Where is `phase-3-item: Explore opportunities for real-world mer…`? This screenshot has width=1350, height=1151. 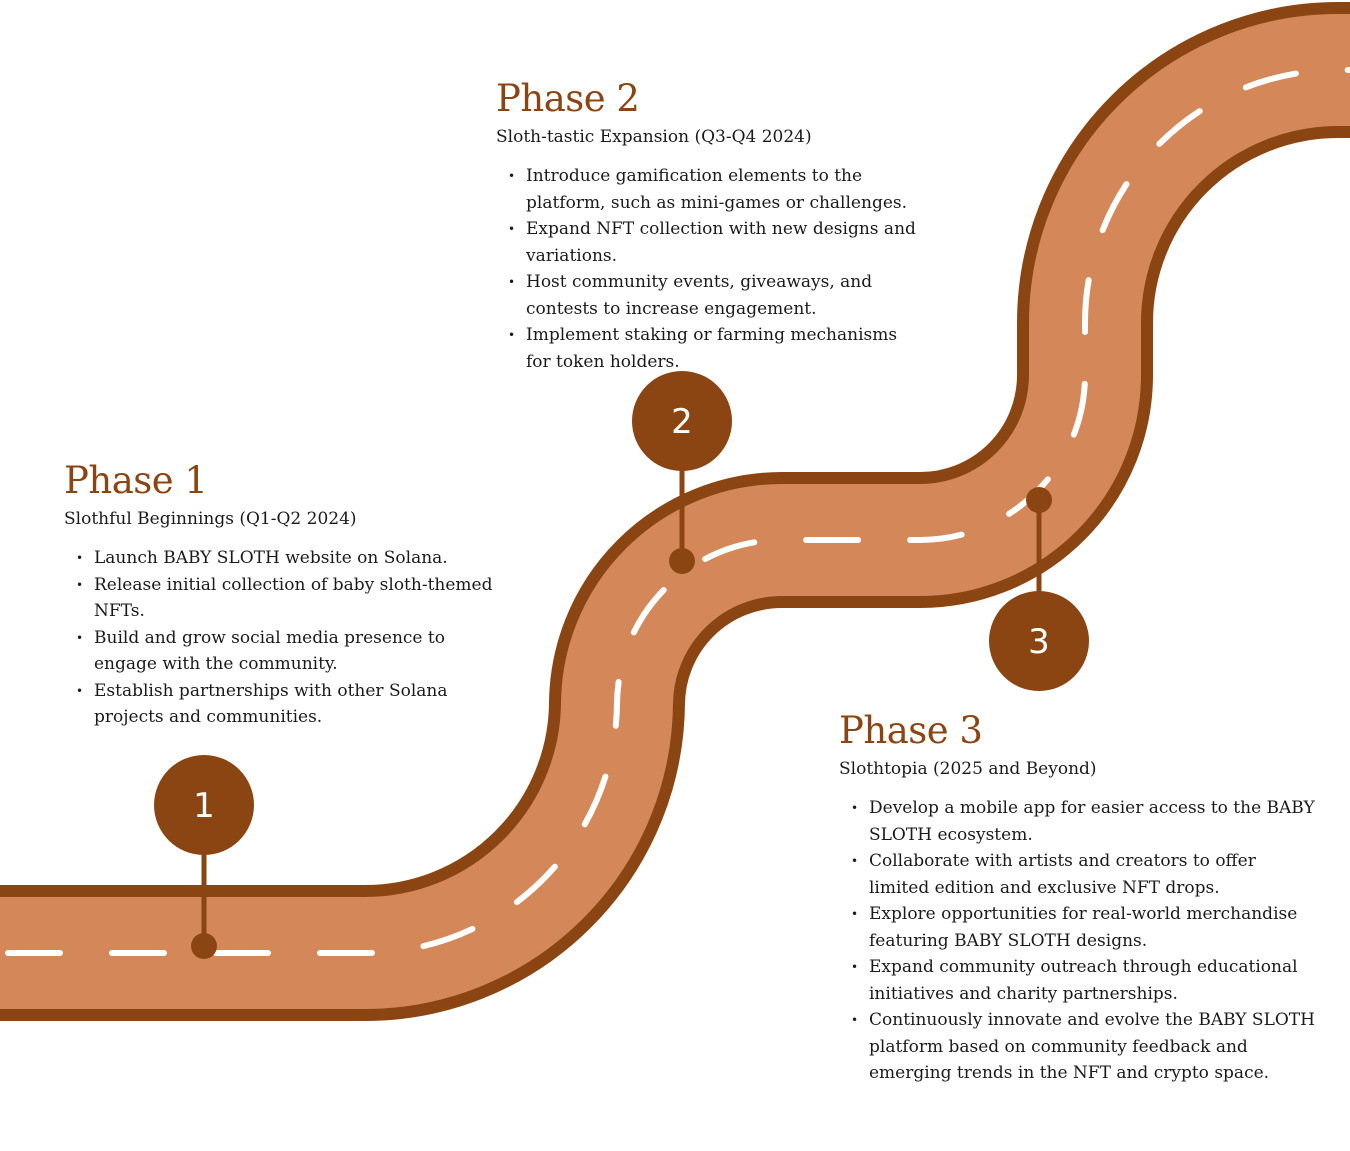 phase-3-item: Explore opportunities for real-world mer… is located at coordinates (1085, 927).